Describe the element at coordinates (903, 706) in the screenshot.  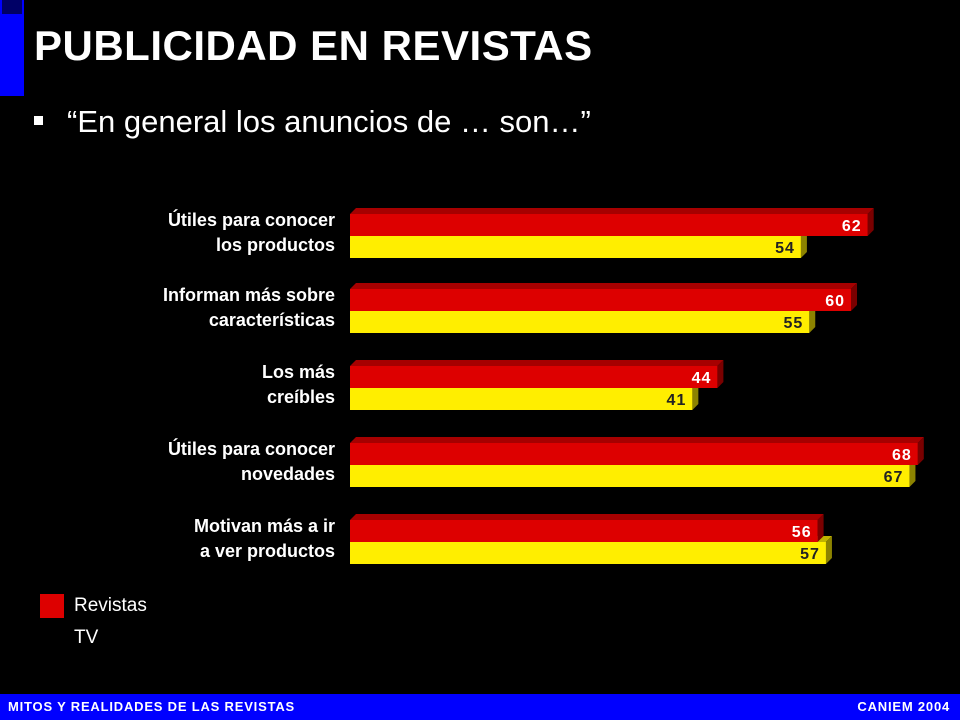
I see `footer-right-text: CANIEM 2004` at that location.